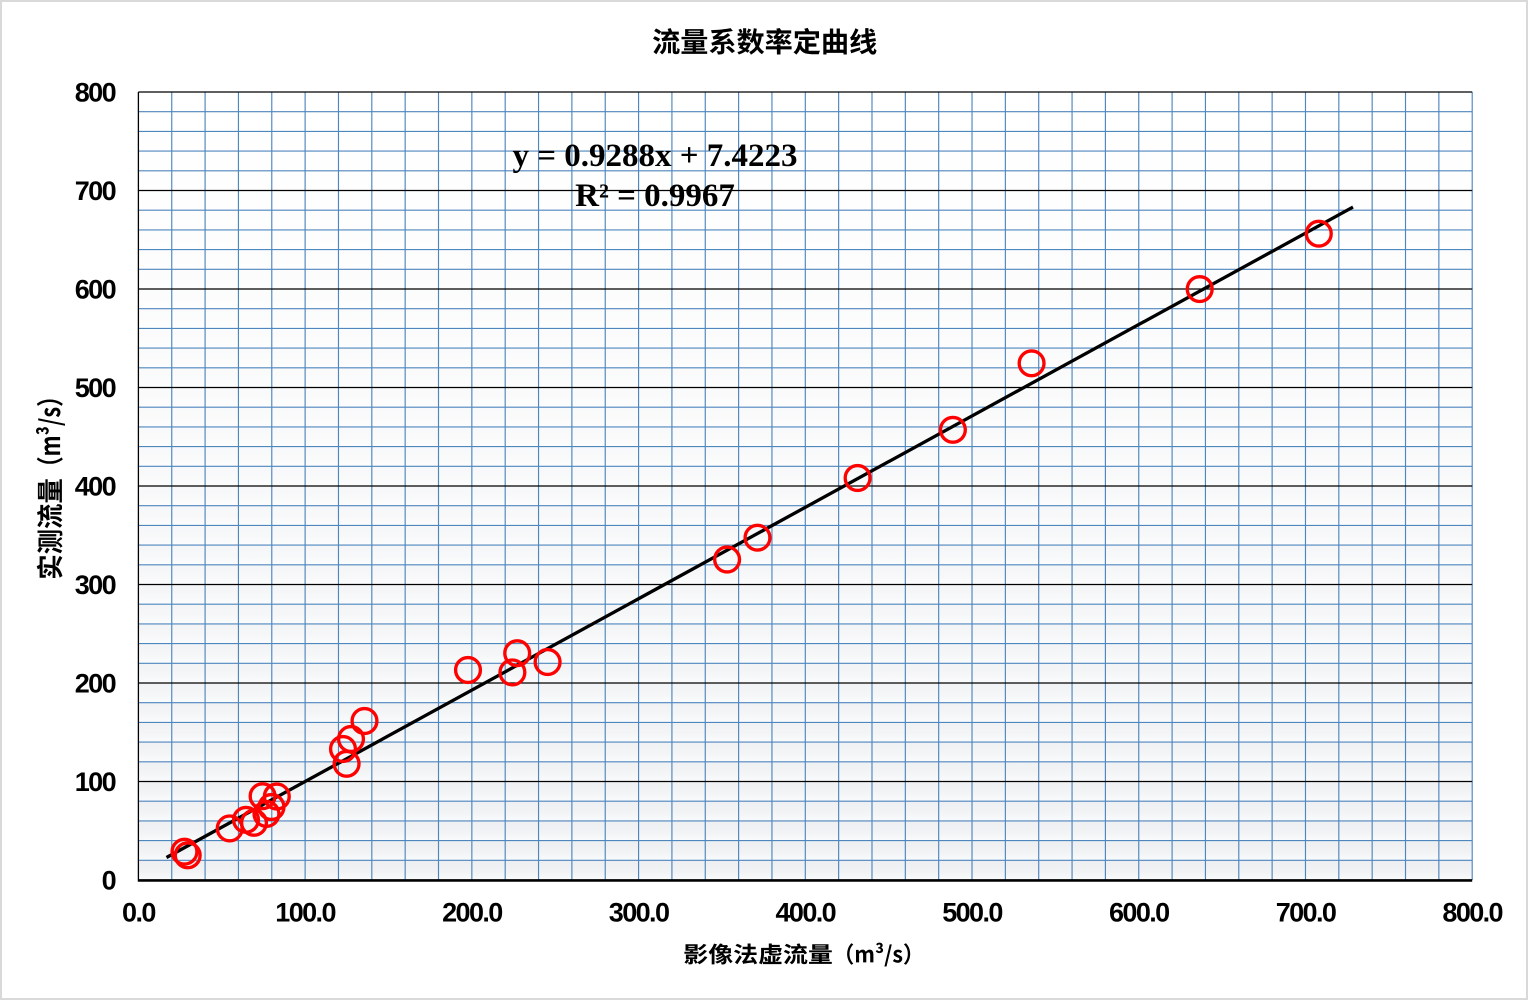 The width and height of the screenshot is (1528, 1005). Describe the element at coordinates (95, 585) in the screenshot. I see `svg-text: 300` at that location.